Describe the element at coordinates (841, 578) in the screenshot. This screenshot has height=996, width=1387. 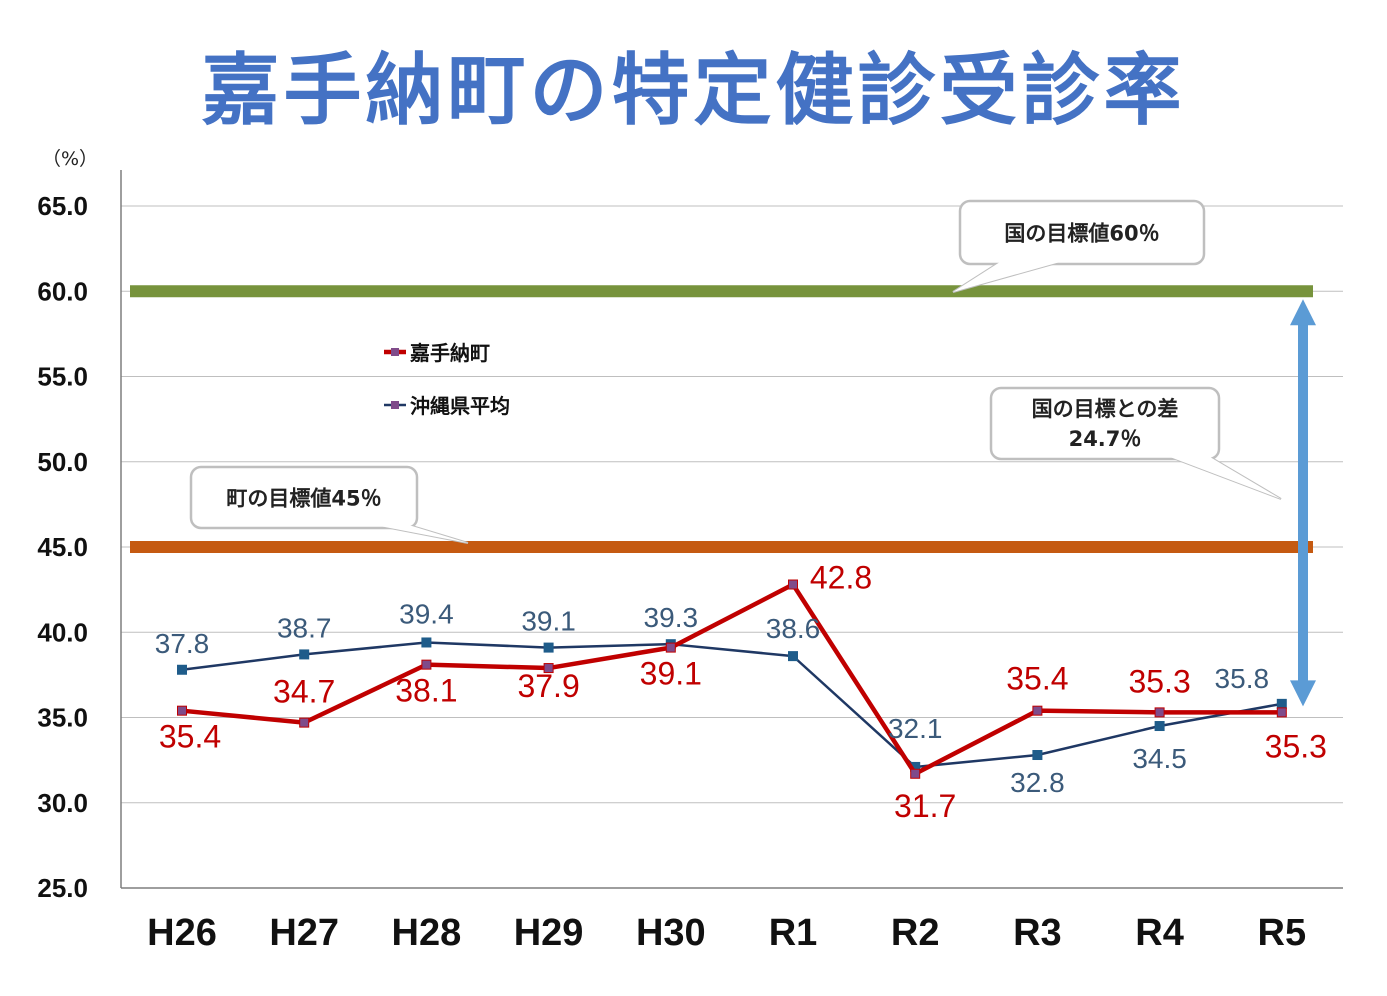
I see `kadena-data-label: 42.8` at that location.